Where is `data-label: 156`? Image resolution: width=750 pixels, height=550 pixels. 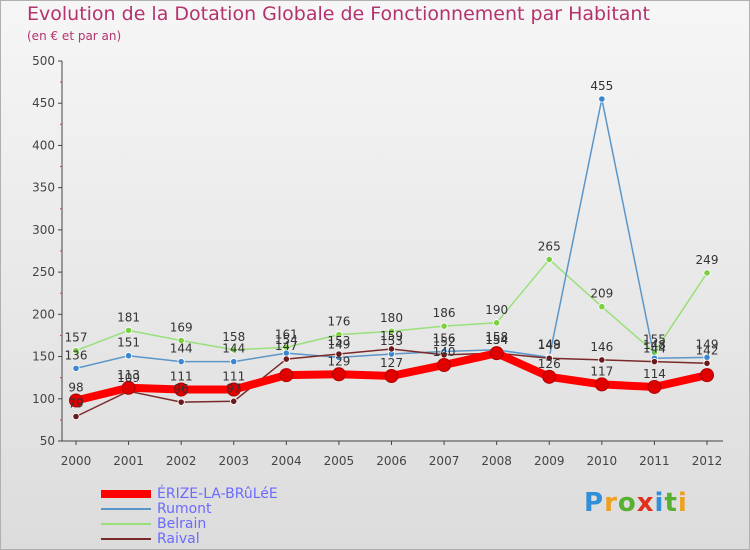
data-label: 156 is located at coordinates (444, 338).